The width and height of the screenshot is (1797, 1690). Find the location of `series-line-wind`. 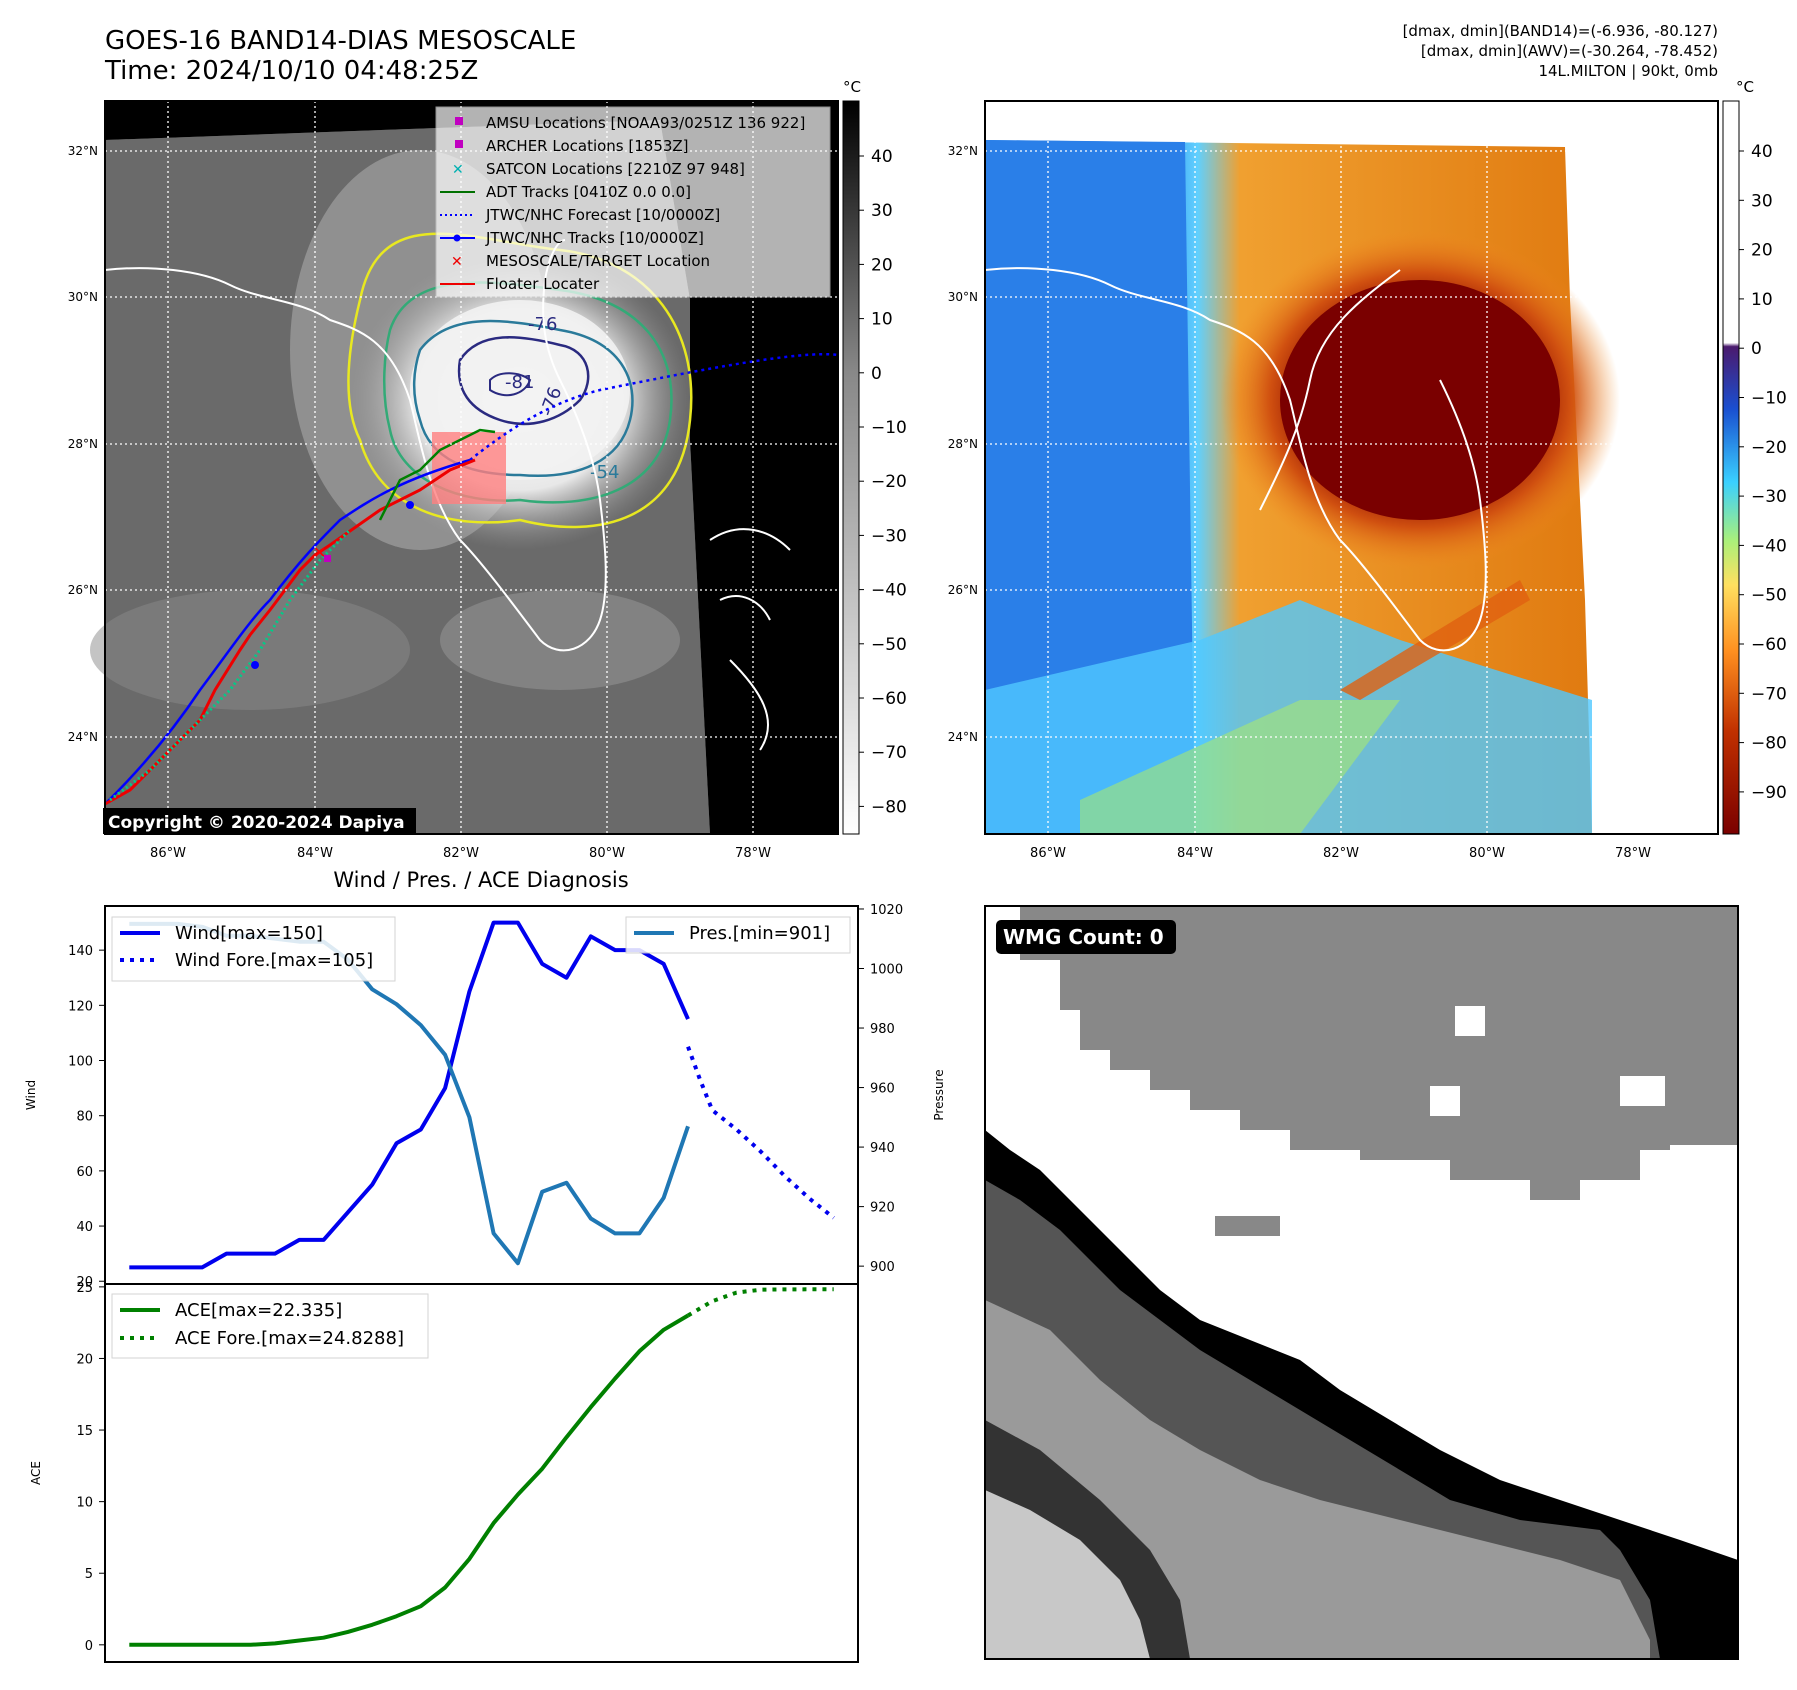

series-line-wind is located at coordinates (409, 1095).